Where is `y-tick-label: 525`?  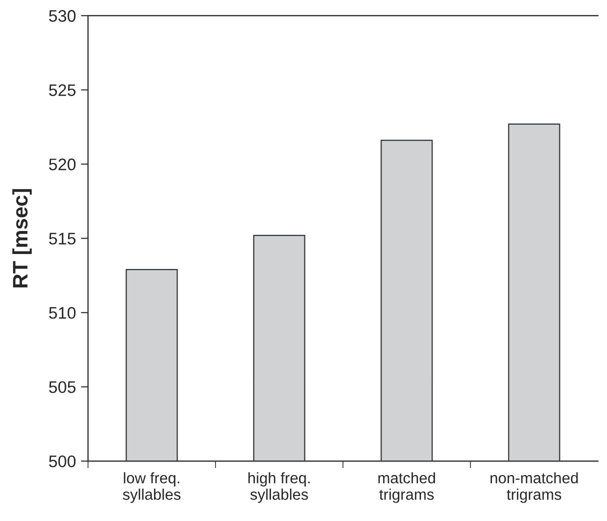 y-tick-label: 525 is located at coordinates (62, 90).